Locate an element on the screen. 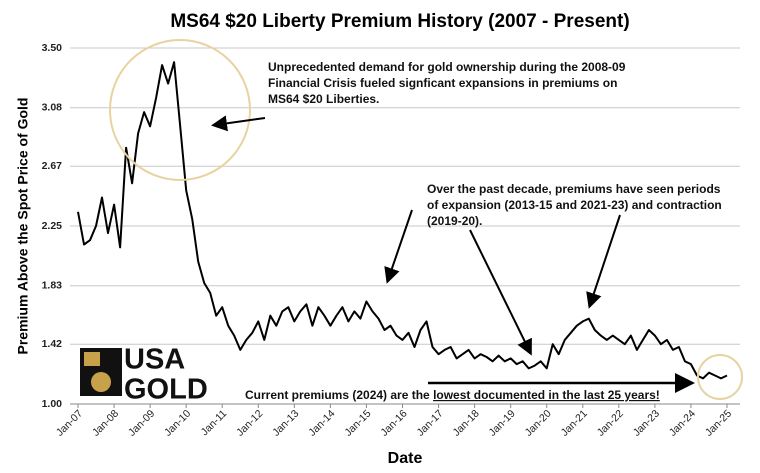  y-tick-label: 3.08 is located at coordinates (52, 108).